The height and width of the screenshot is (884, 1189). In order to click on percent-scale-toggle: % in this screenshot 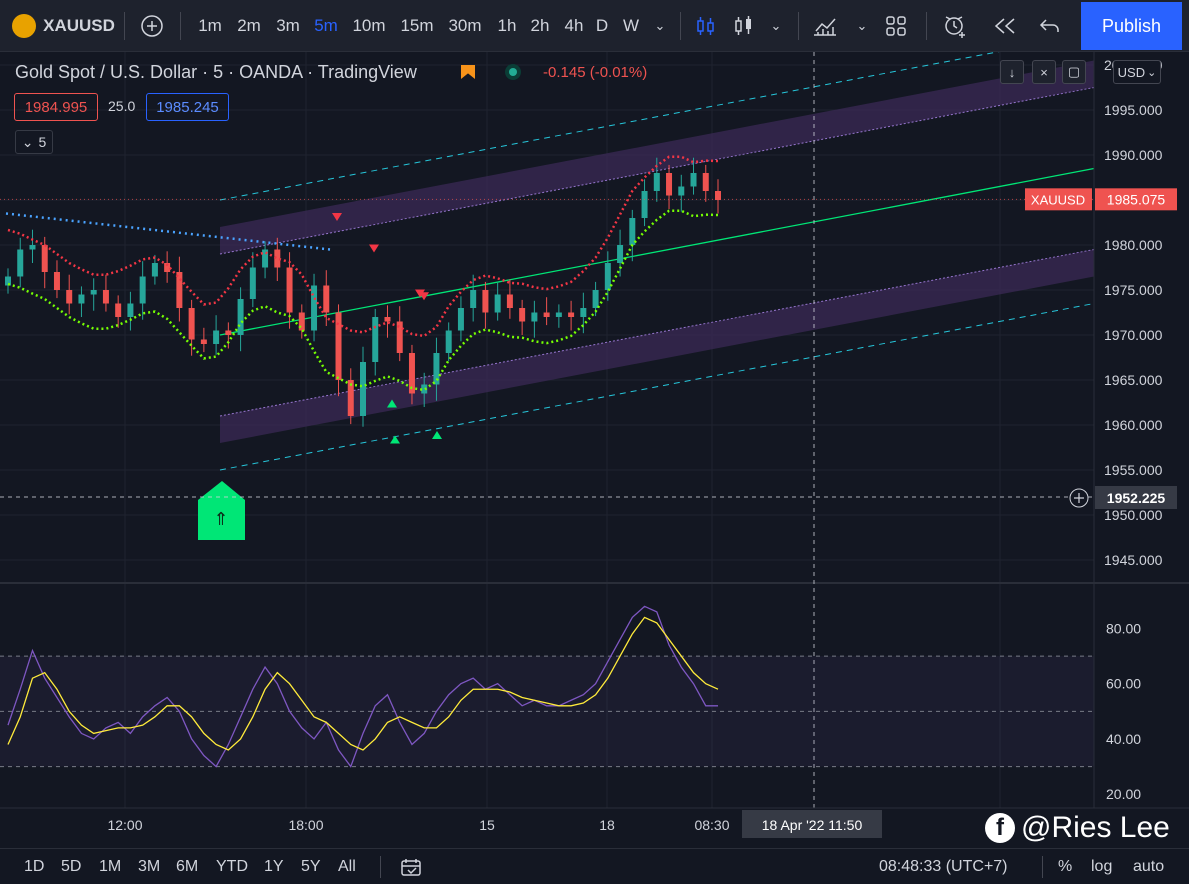, I will do `click(1065, 866)`.